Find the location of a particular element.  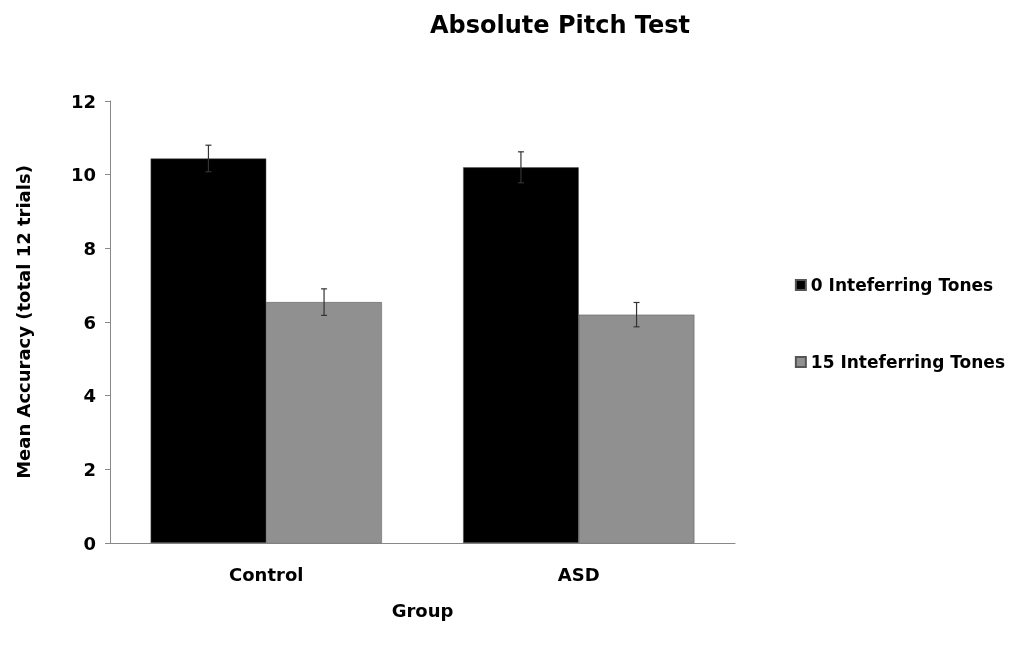

y-tick-label: 10 is located at coordinates (83, 175).